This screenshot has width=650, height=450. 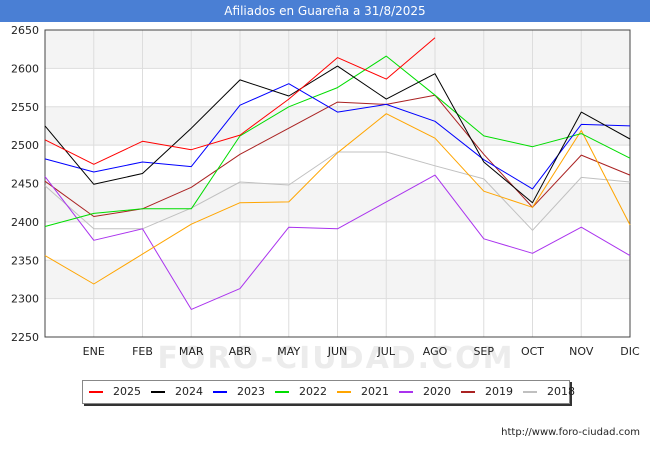 What do you see at coordinates (581, 351) in the screenshot?
I see `x-tick-label: NOV` at bounding box center [581, 351].